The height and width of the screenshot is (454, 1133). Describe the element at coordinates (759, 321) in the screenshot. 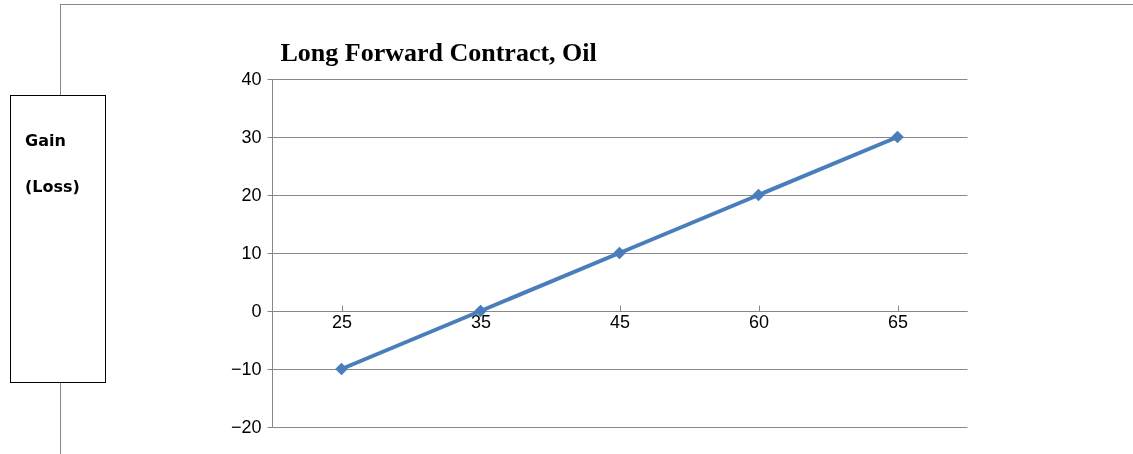

I see `x-tick-label: 60` at that location.